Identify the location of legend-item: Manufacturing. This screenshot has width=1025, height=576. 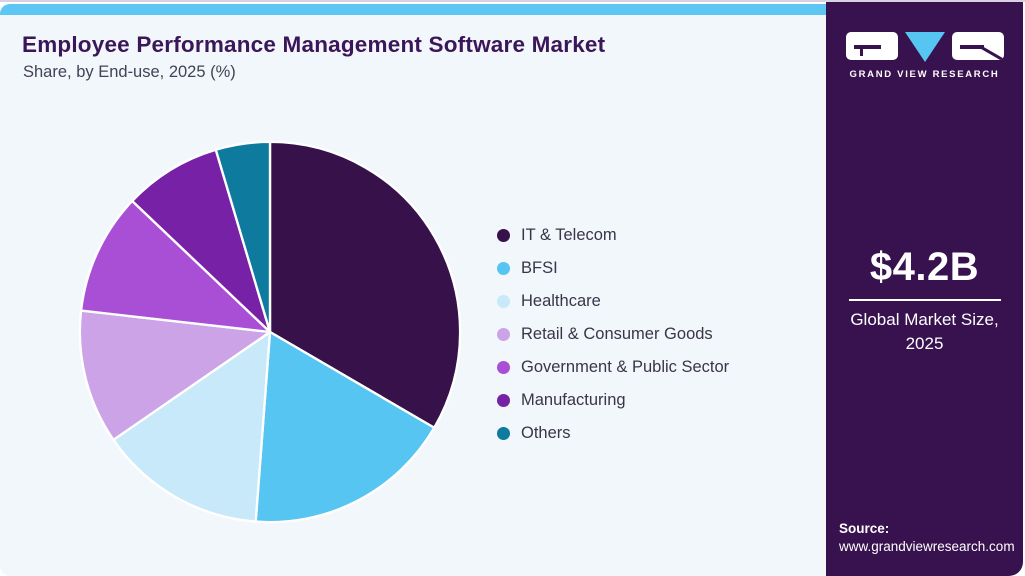
(613, 400).